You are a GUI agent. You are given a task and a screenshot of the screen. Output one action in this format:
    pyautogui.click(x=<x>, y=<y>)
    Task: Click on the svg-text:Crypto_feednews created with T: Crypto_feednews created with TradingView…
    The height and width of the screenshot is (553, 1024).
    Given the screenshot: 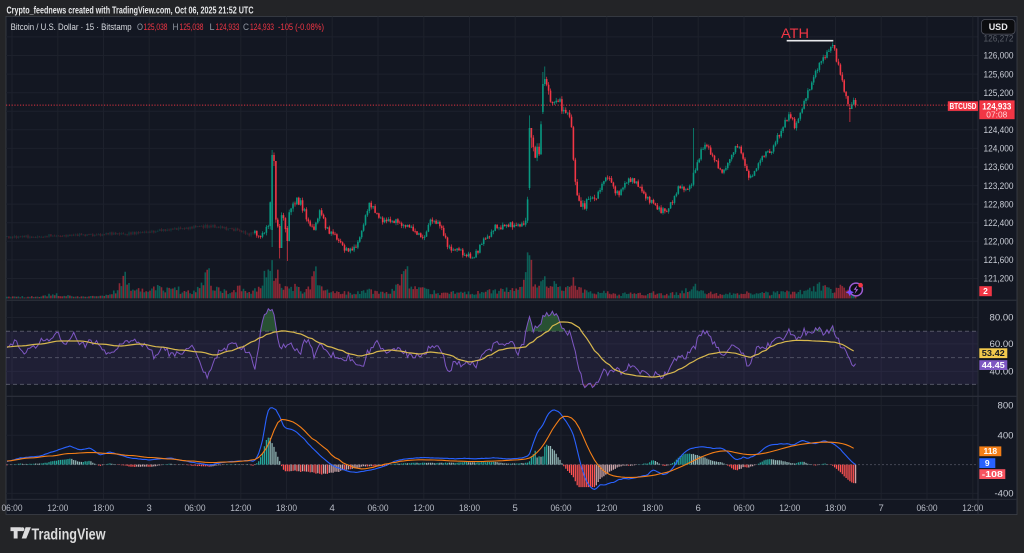 What is the action you would take?
    pyautogui.click(x=130, y=11)
    